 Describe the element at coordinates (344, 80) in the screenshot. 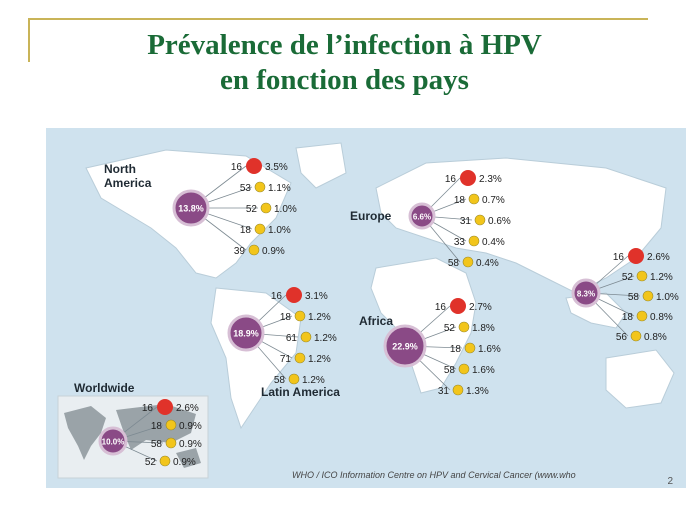

I see `title-line-2: en fonction des pays` at that location.